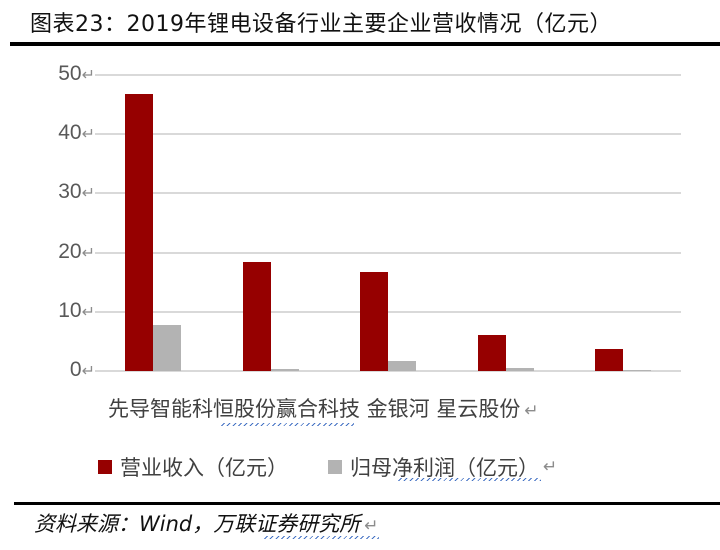 The width and height of the screenshot is (720, 550). I want to click on y-tick-label: 0↵, so click(57, 370).